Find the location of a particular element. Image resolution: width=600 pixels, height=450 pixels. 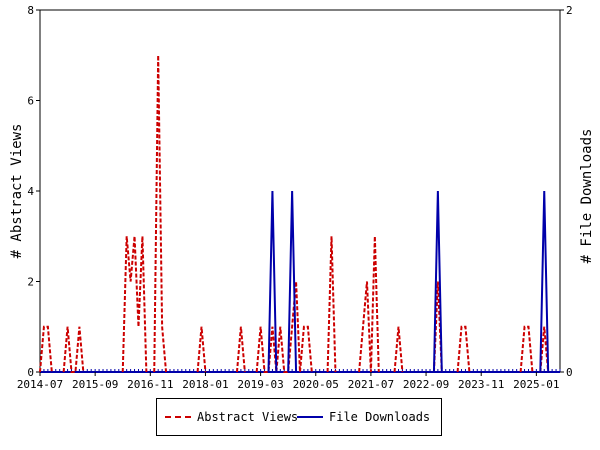

y-right-tick-label: 2 is located at coordinates (569, 10).